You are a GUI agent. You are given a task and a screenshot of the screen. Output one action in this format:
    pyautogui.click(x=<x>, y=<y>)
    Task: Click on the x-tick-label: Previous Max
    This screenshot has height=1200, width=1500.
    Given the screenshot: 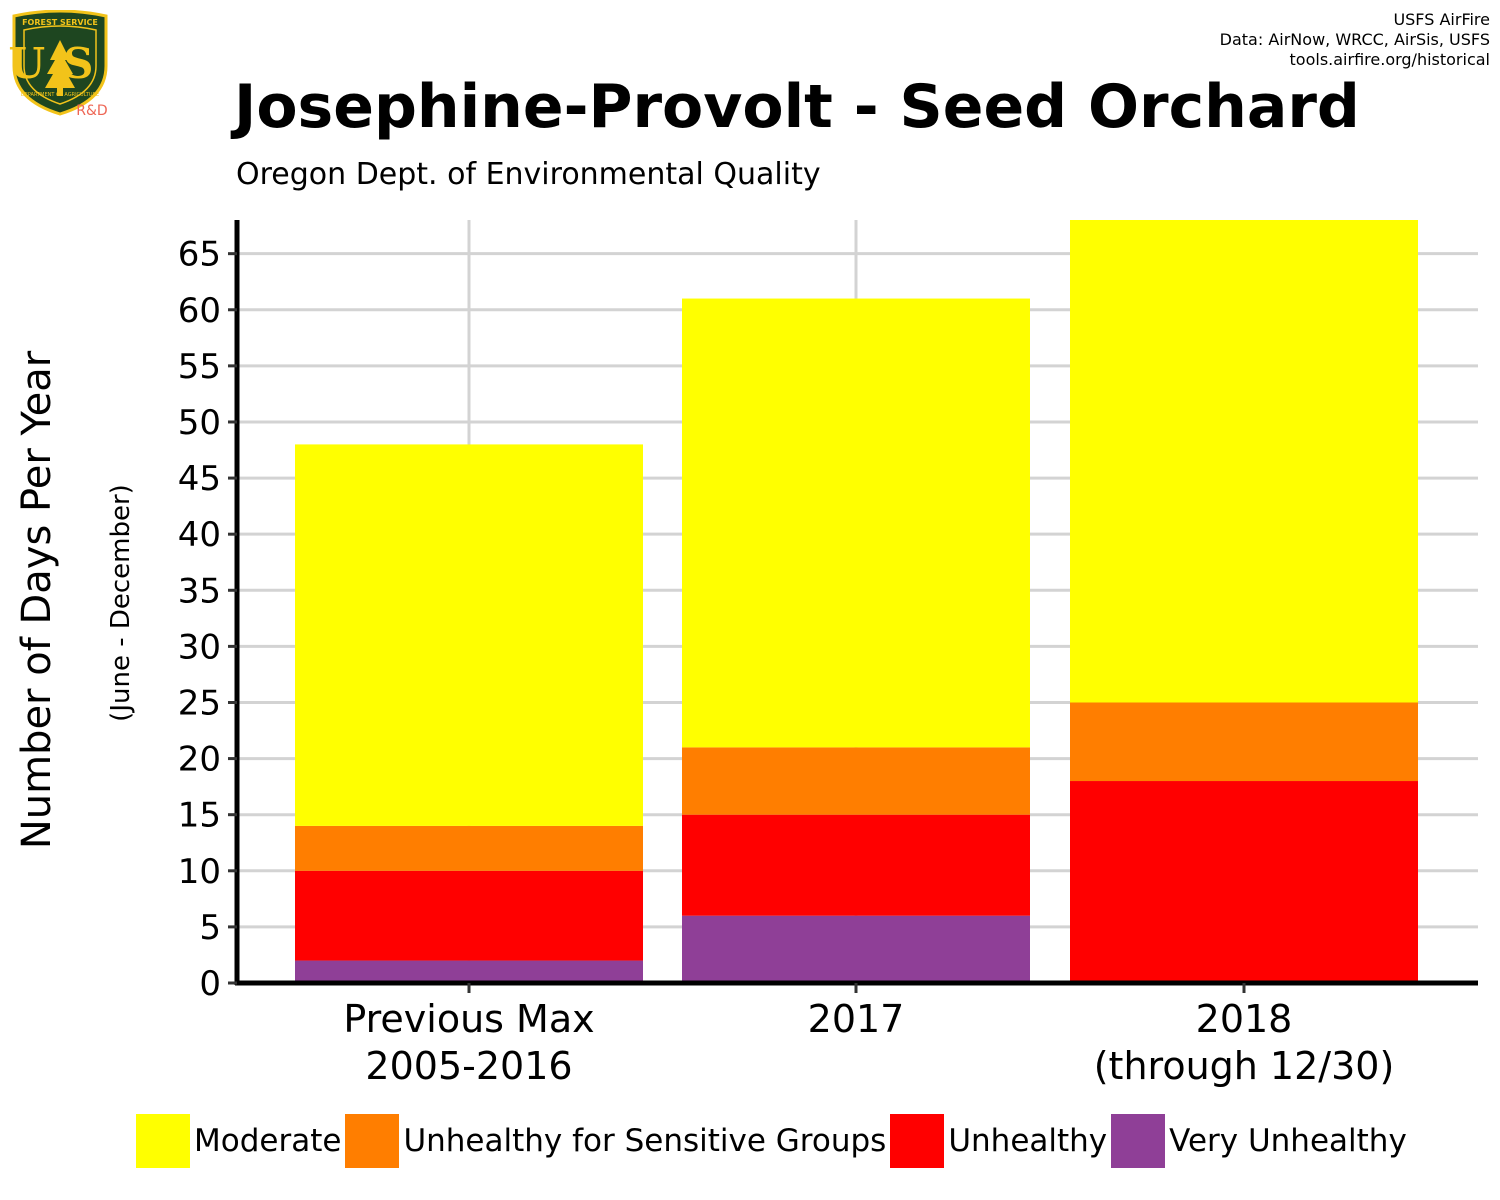 What is the action you would take?
    pyautogui.click(x=468, y=1019)
    